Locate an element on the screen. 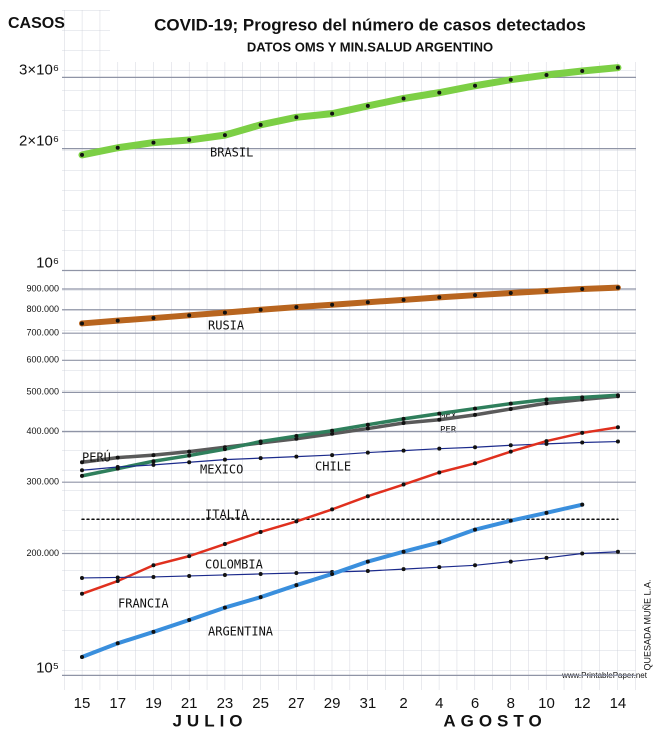 The height and width of the screenshot is (748, 672). series-label: COLOMBIA is located at coordinates (234, 565).